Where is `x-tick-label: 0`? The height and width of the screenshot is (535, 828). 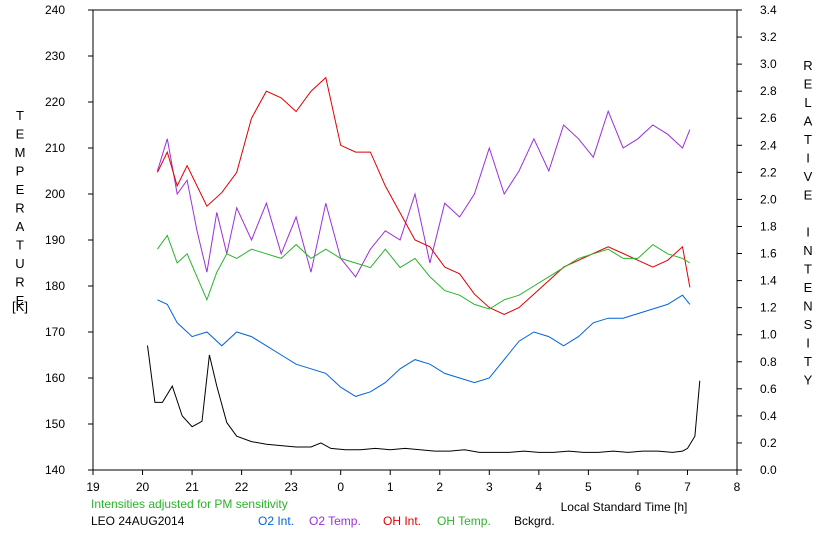
x-tick-label: 0 is located at coordinates (340, 487).